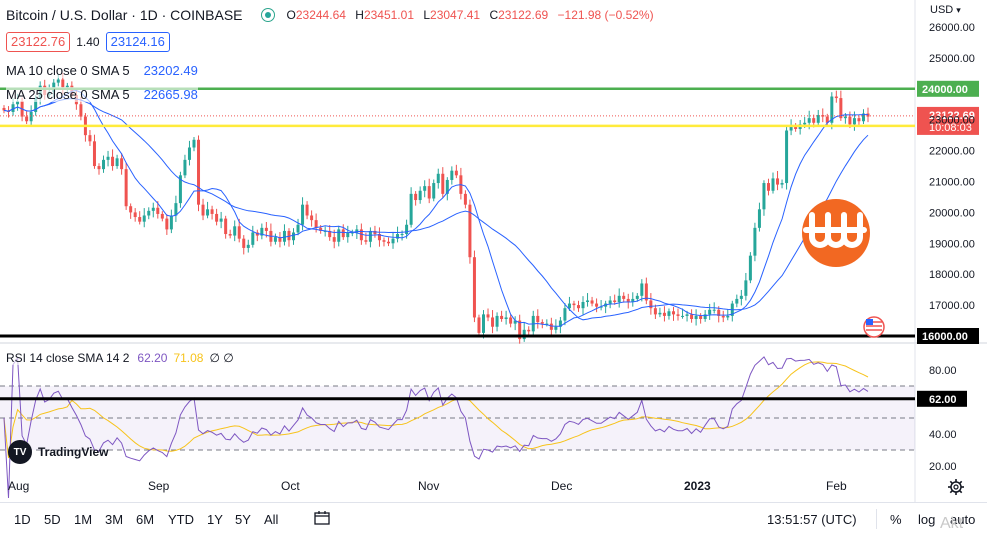 The image size is (987, 537). What do you see at coordinates (945, 10) in the screenshot?
I see `currency-selector: USD ▾` at bounding box center [945, 10].